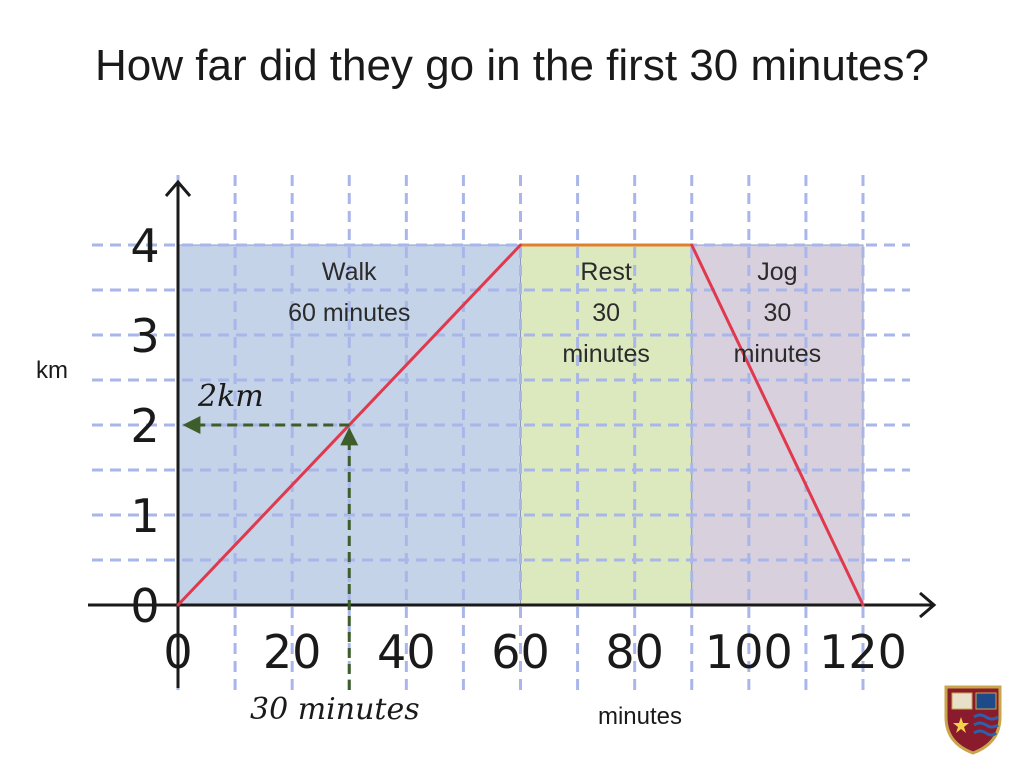  I want to click on x-tick-label: 0, so click(177, 652).